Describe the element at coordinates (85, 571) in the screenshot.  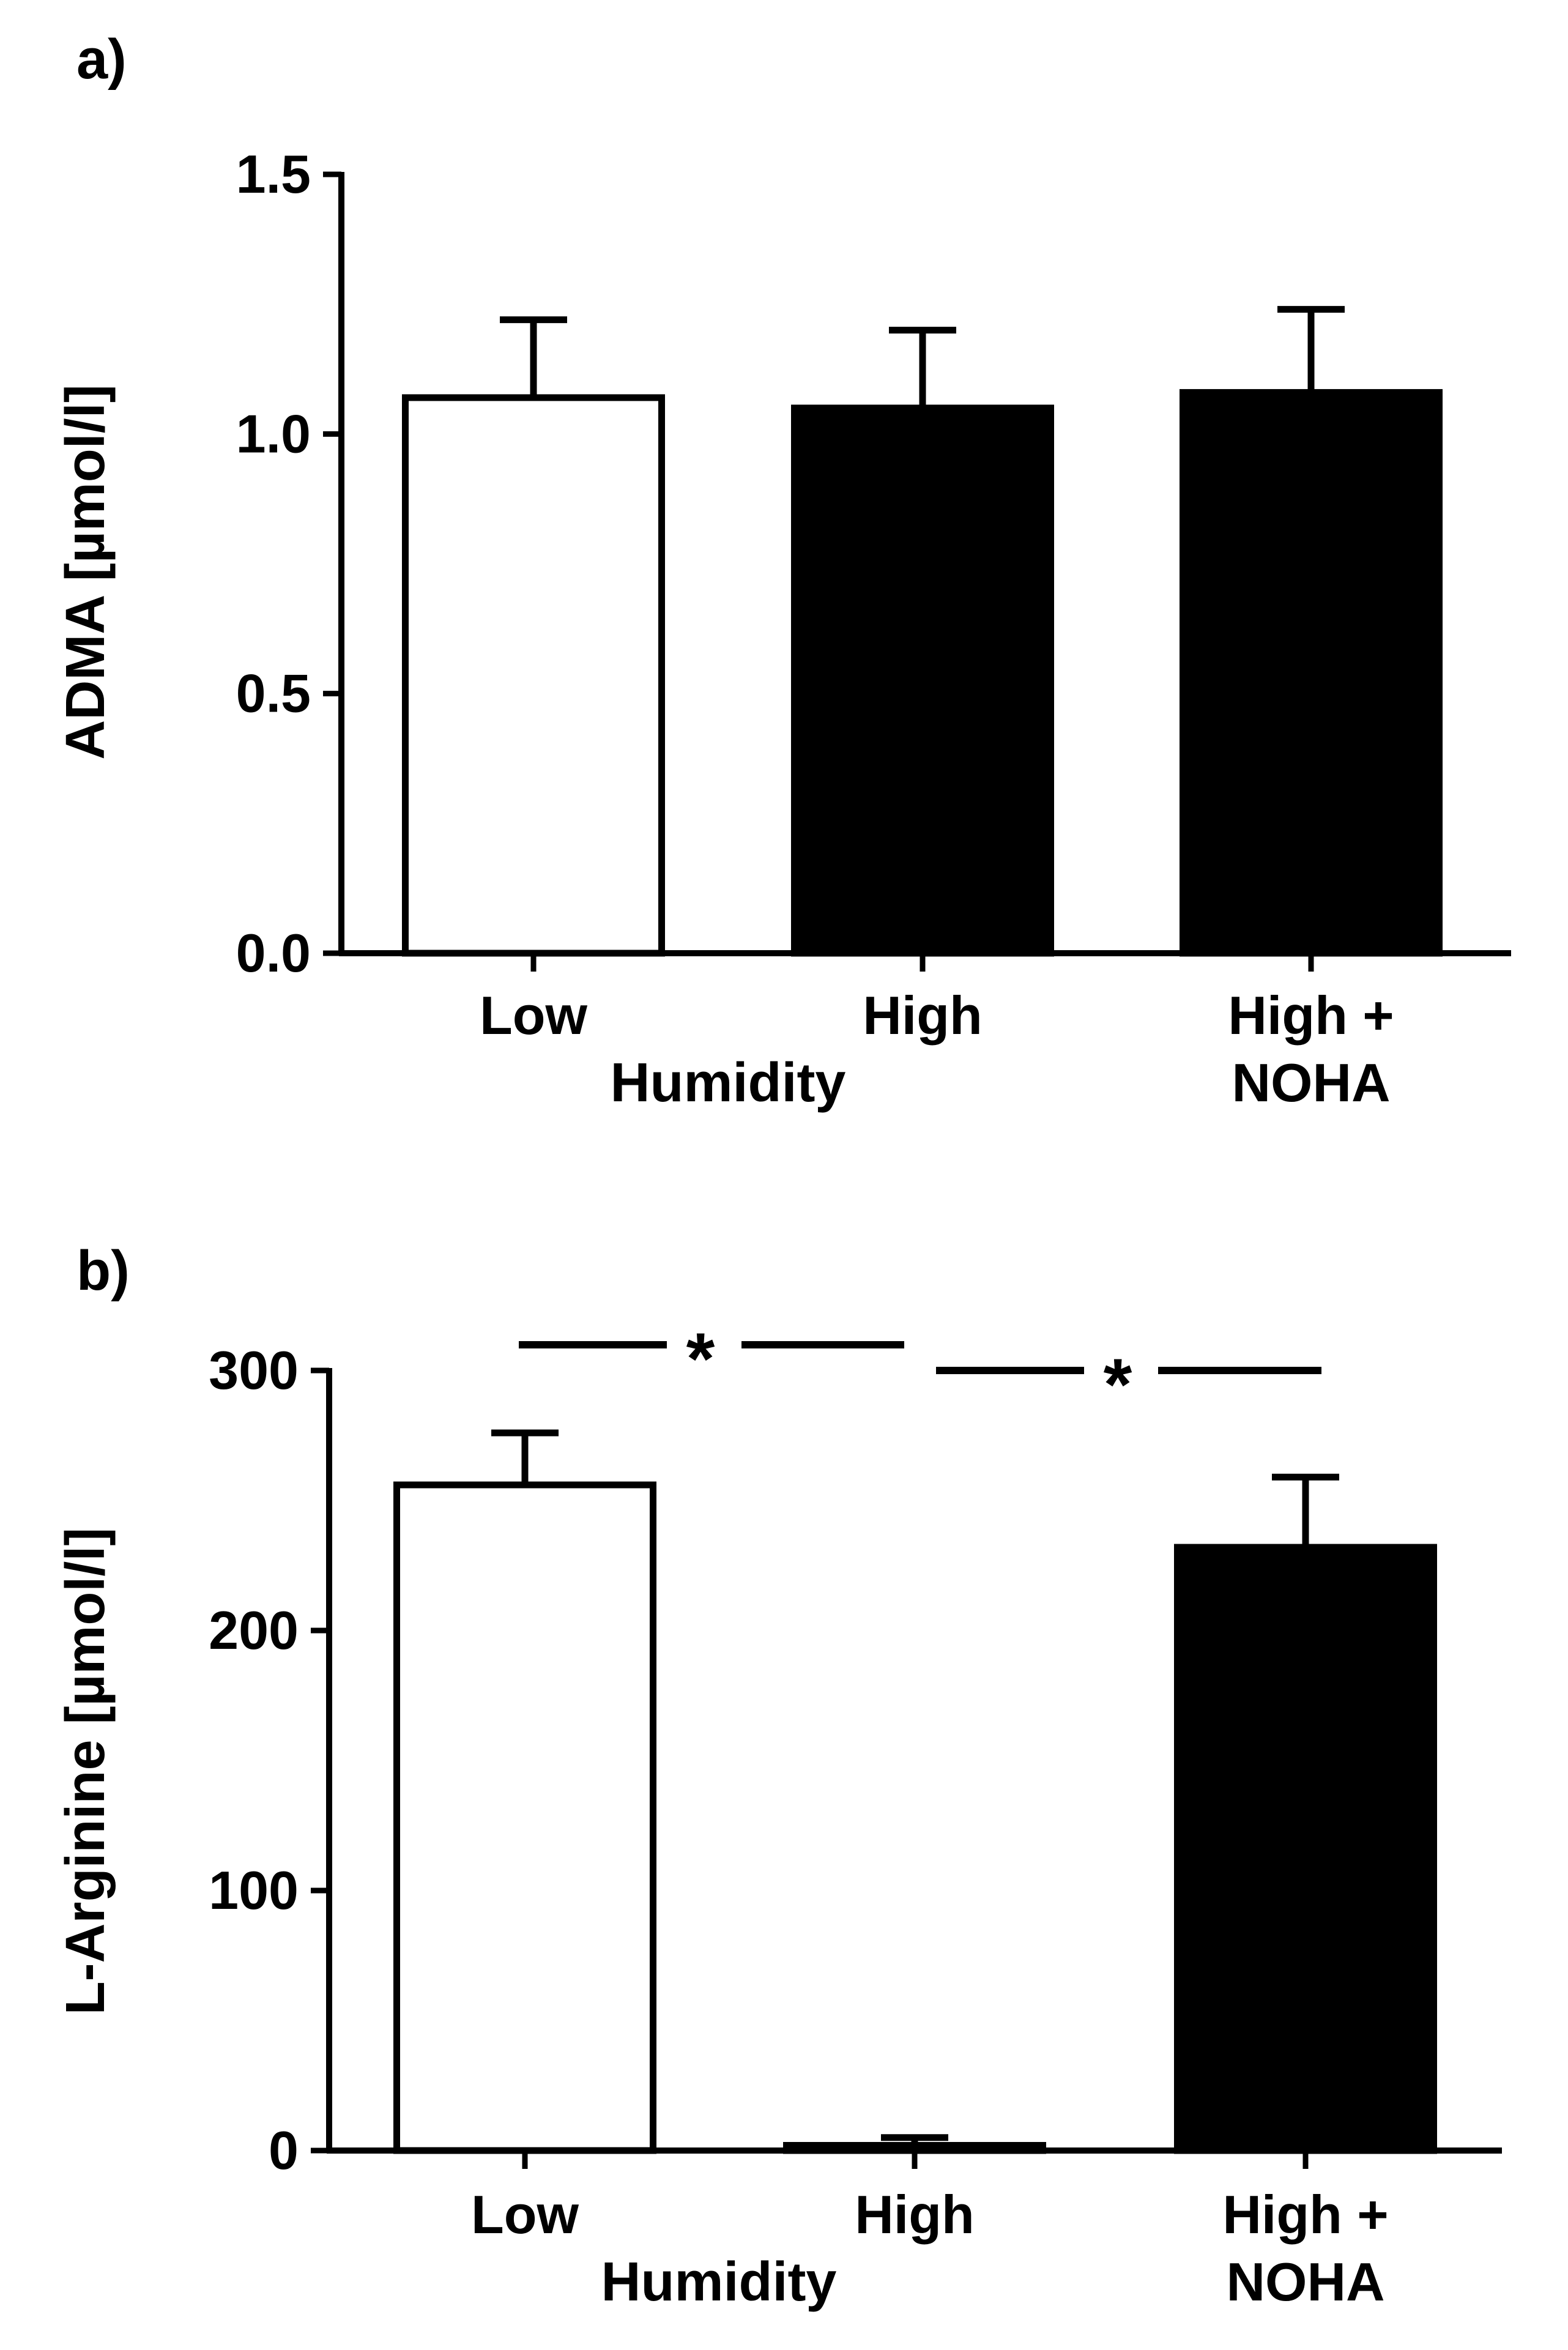
I see `panel-a-y-axis-title: ADMA [µmol/l]` at that location.